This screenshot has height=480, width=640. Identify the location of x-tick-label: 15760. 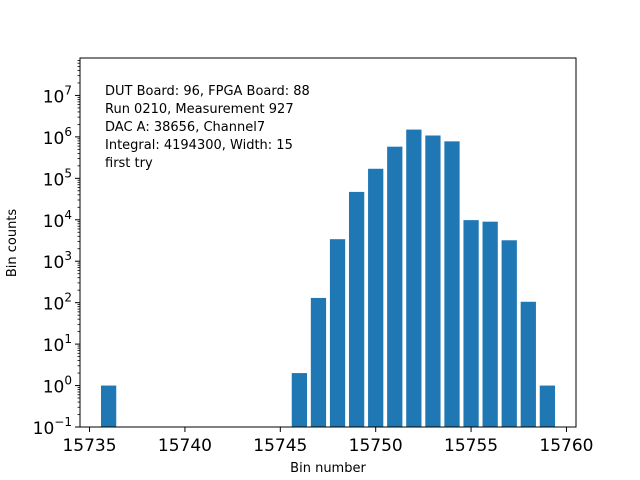
(566, 446).